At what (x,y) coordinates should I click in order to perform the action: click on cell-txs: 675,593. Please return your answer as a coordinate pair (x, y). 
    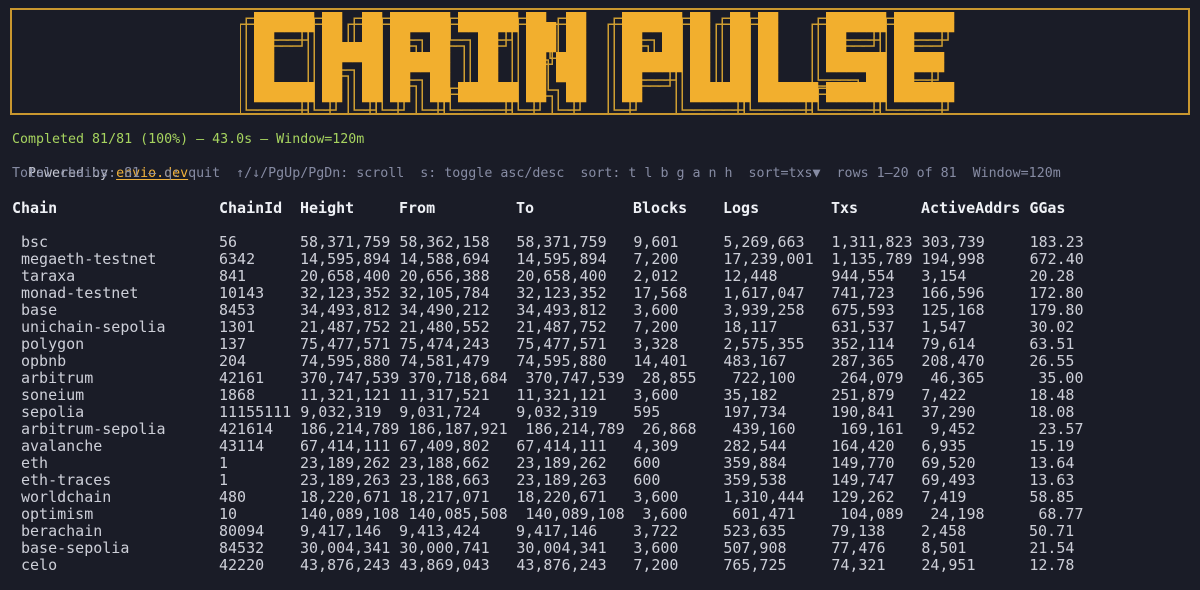
    Looking at the image, I should click on (863, 310).